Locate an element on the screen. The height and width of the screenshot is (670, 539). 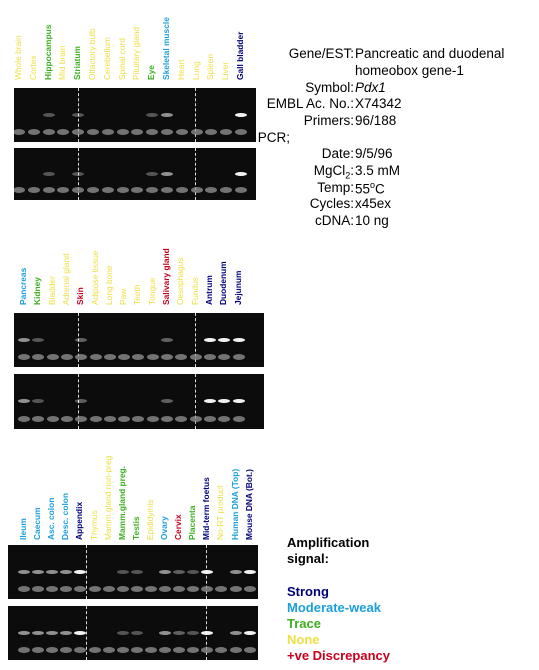
panel-3-gel-bottom is located at coordinates (133, 633).